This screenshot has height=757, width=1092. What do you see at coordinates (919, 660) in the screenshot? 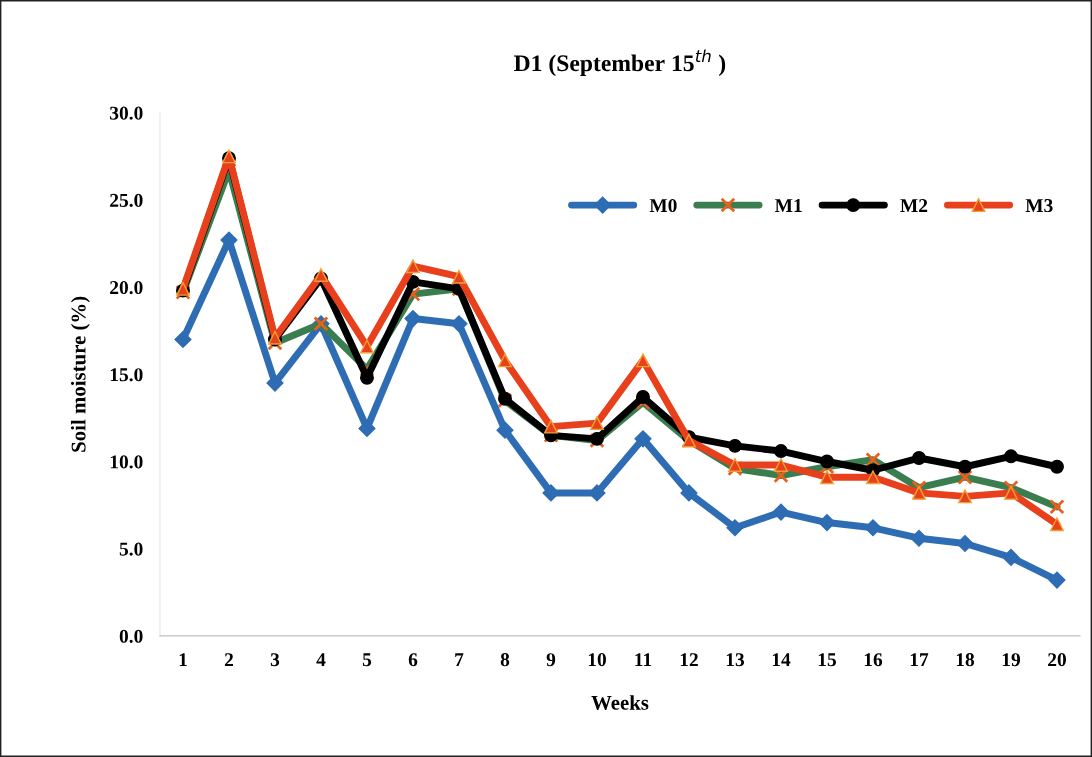
I see `x-tick-label: 17` at bounding box center [919, 660].